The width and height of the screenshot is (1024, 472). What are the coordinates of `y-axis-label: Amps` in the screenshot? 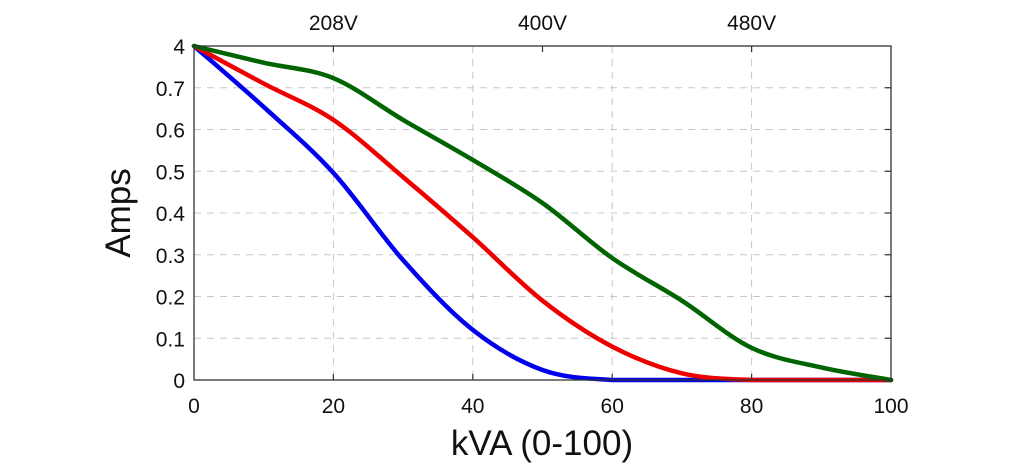 It's located at (118, 212).